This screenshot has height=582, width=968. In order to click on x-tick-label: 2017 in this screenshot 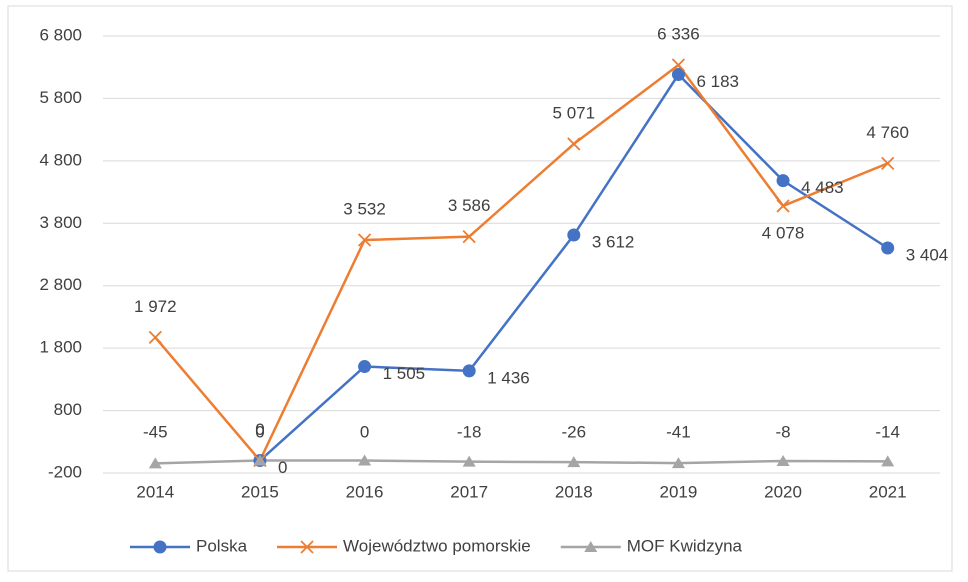, I will do `click(469, 491)`.